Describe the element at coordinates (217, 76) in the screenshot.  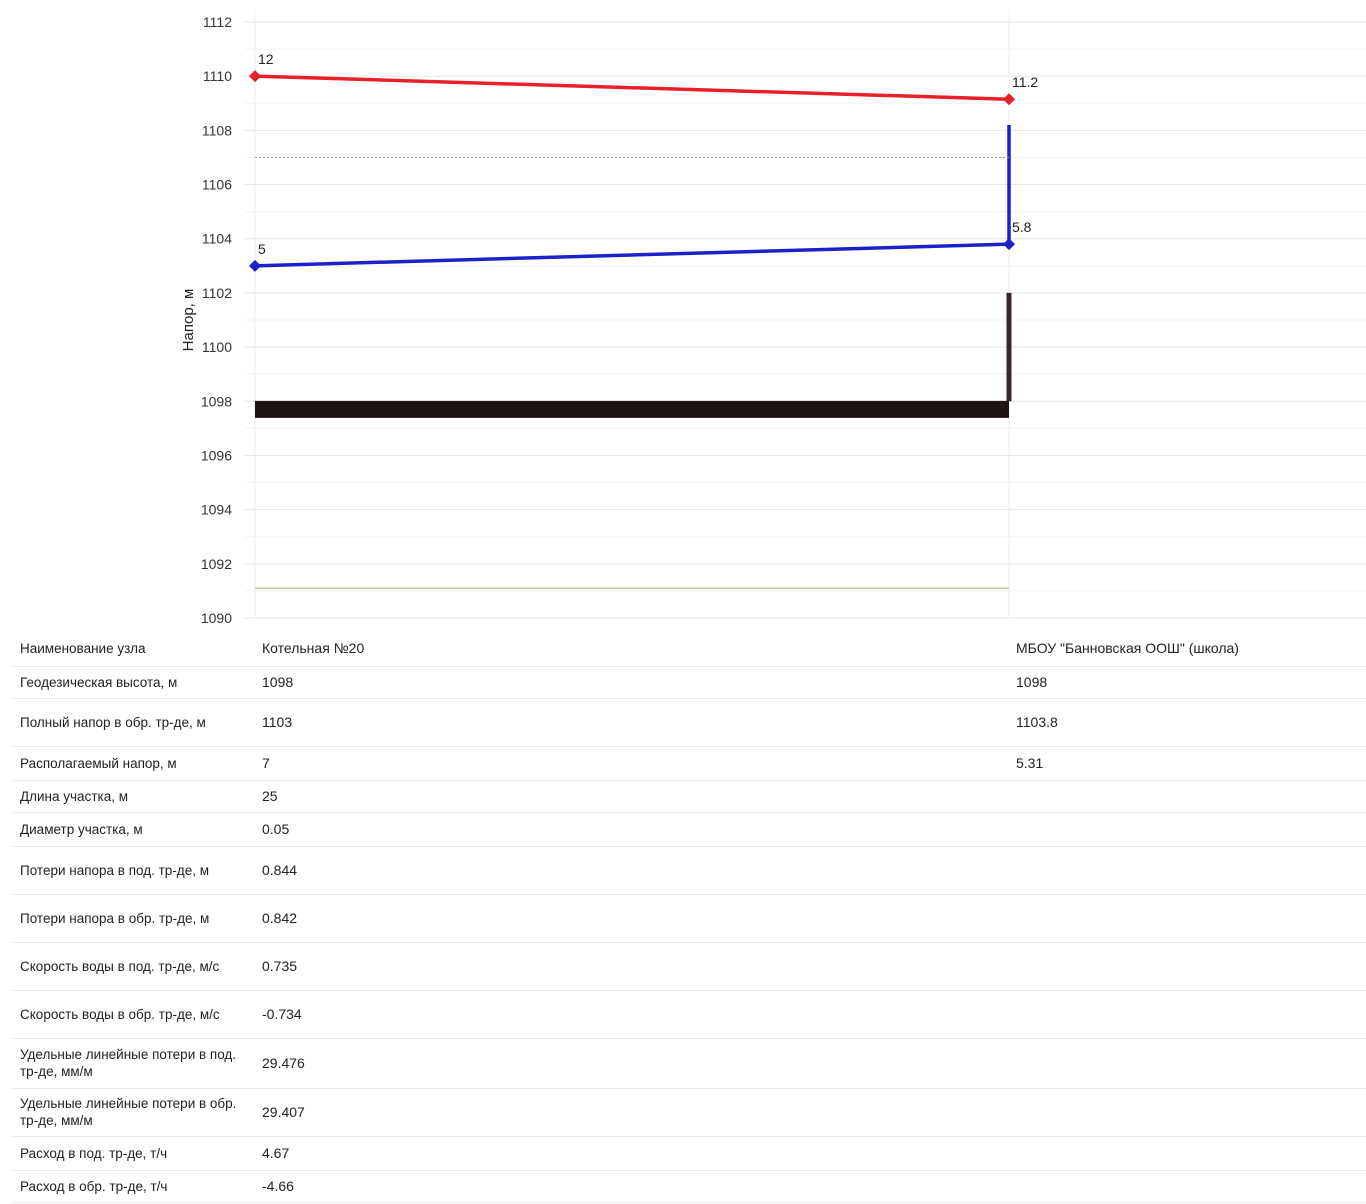
I see `y-tick-label: 1110` at that location.